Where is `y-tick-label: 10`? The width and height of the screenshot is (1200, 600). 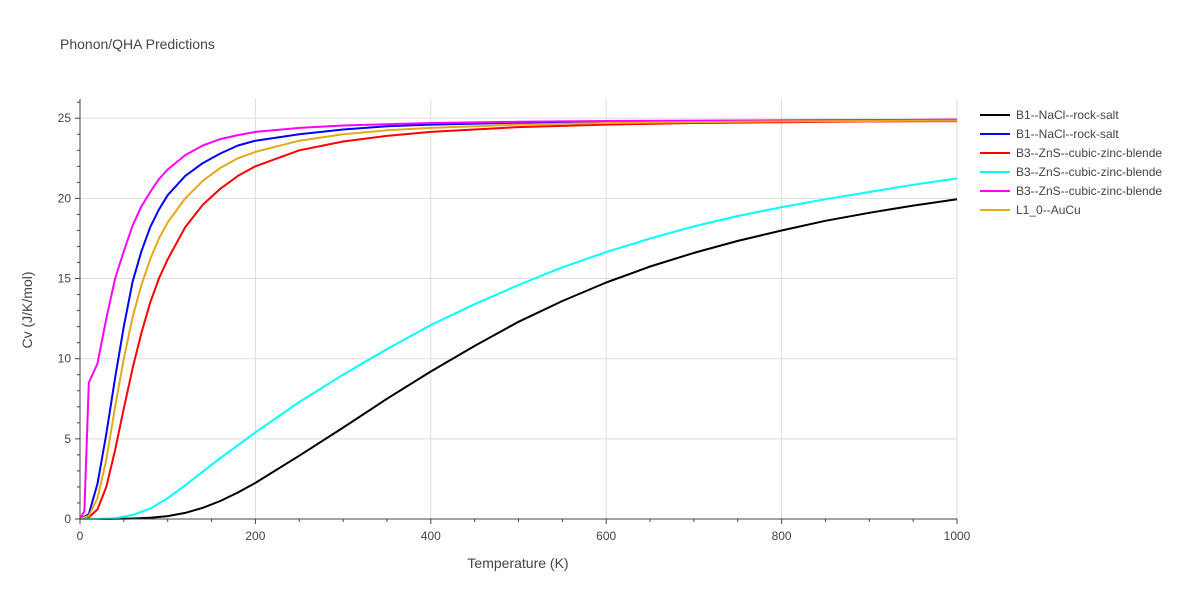 y-tick-label: 10 is located at coordinates (65, 359).